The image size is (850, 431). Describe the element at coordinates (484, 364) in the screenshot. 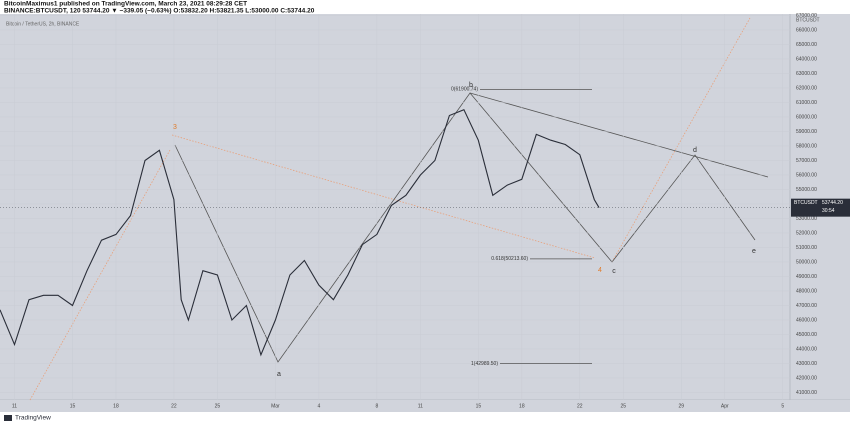

I see `fib-label: 1(42989.50)` at that location.